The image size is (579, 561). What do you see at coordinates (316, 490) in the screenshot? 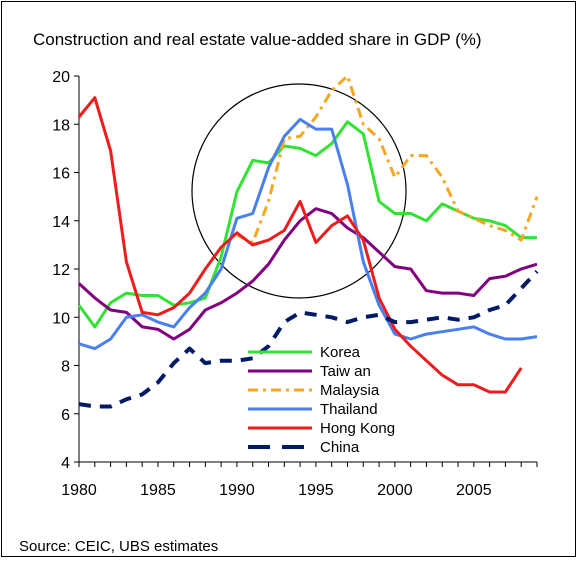
I see `x-tick-label: 1995` at bounding box center [316, 490].